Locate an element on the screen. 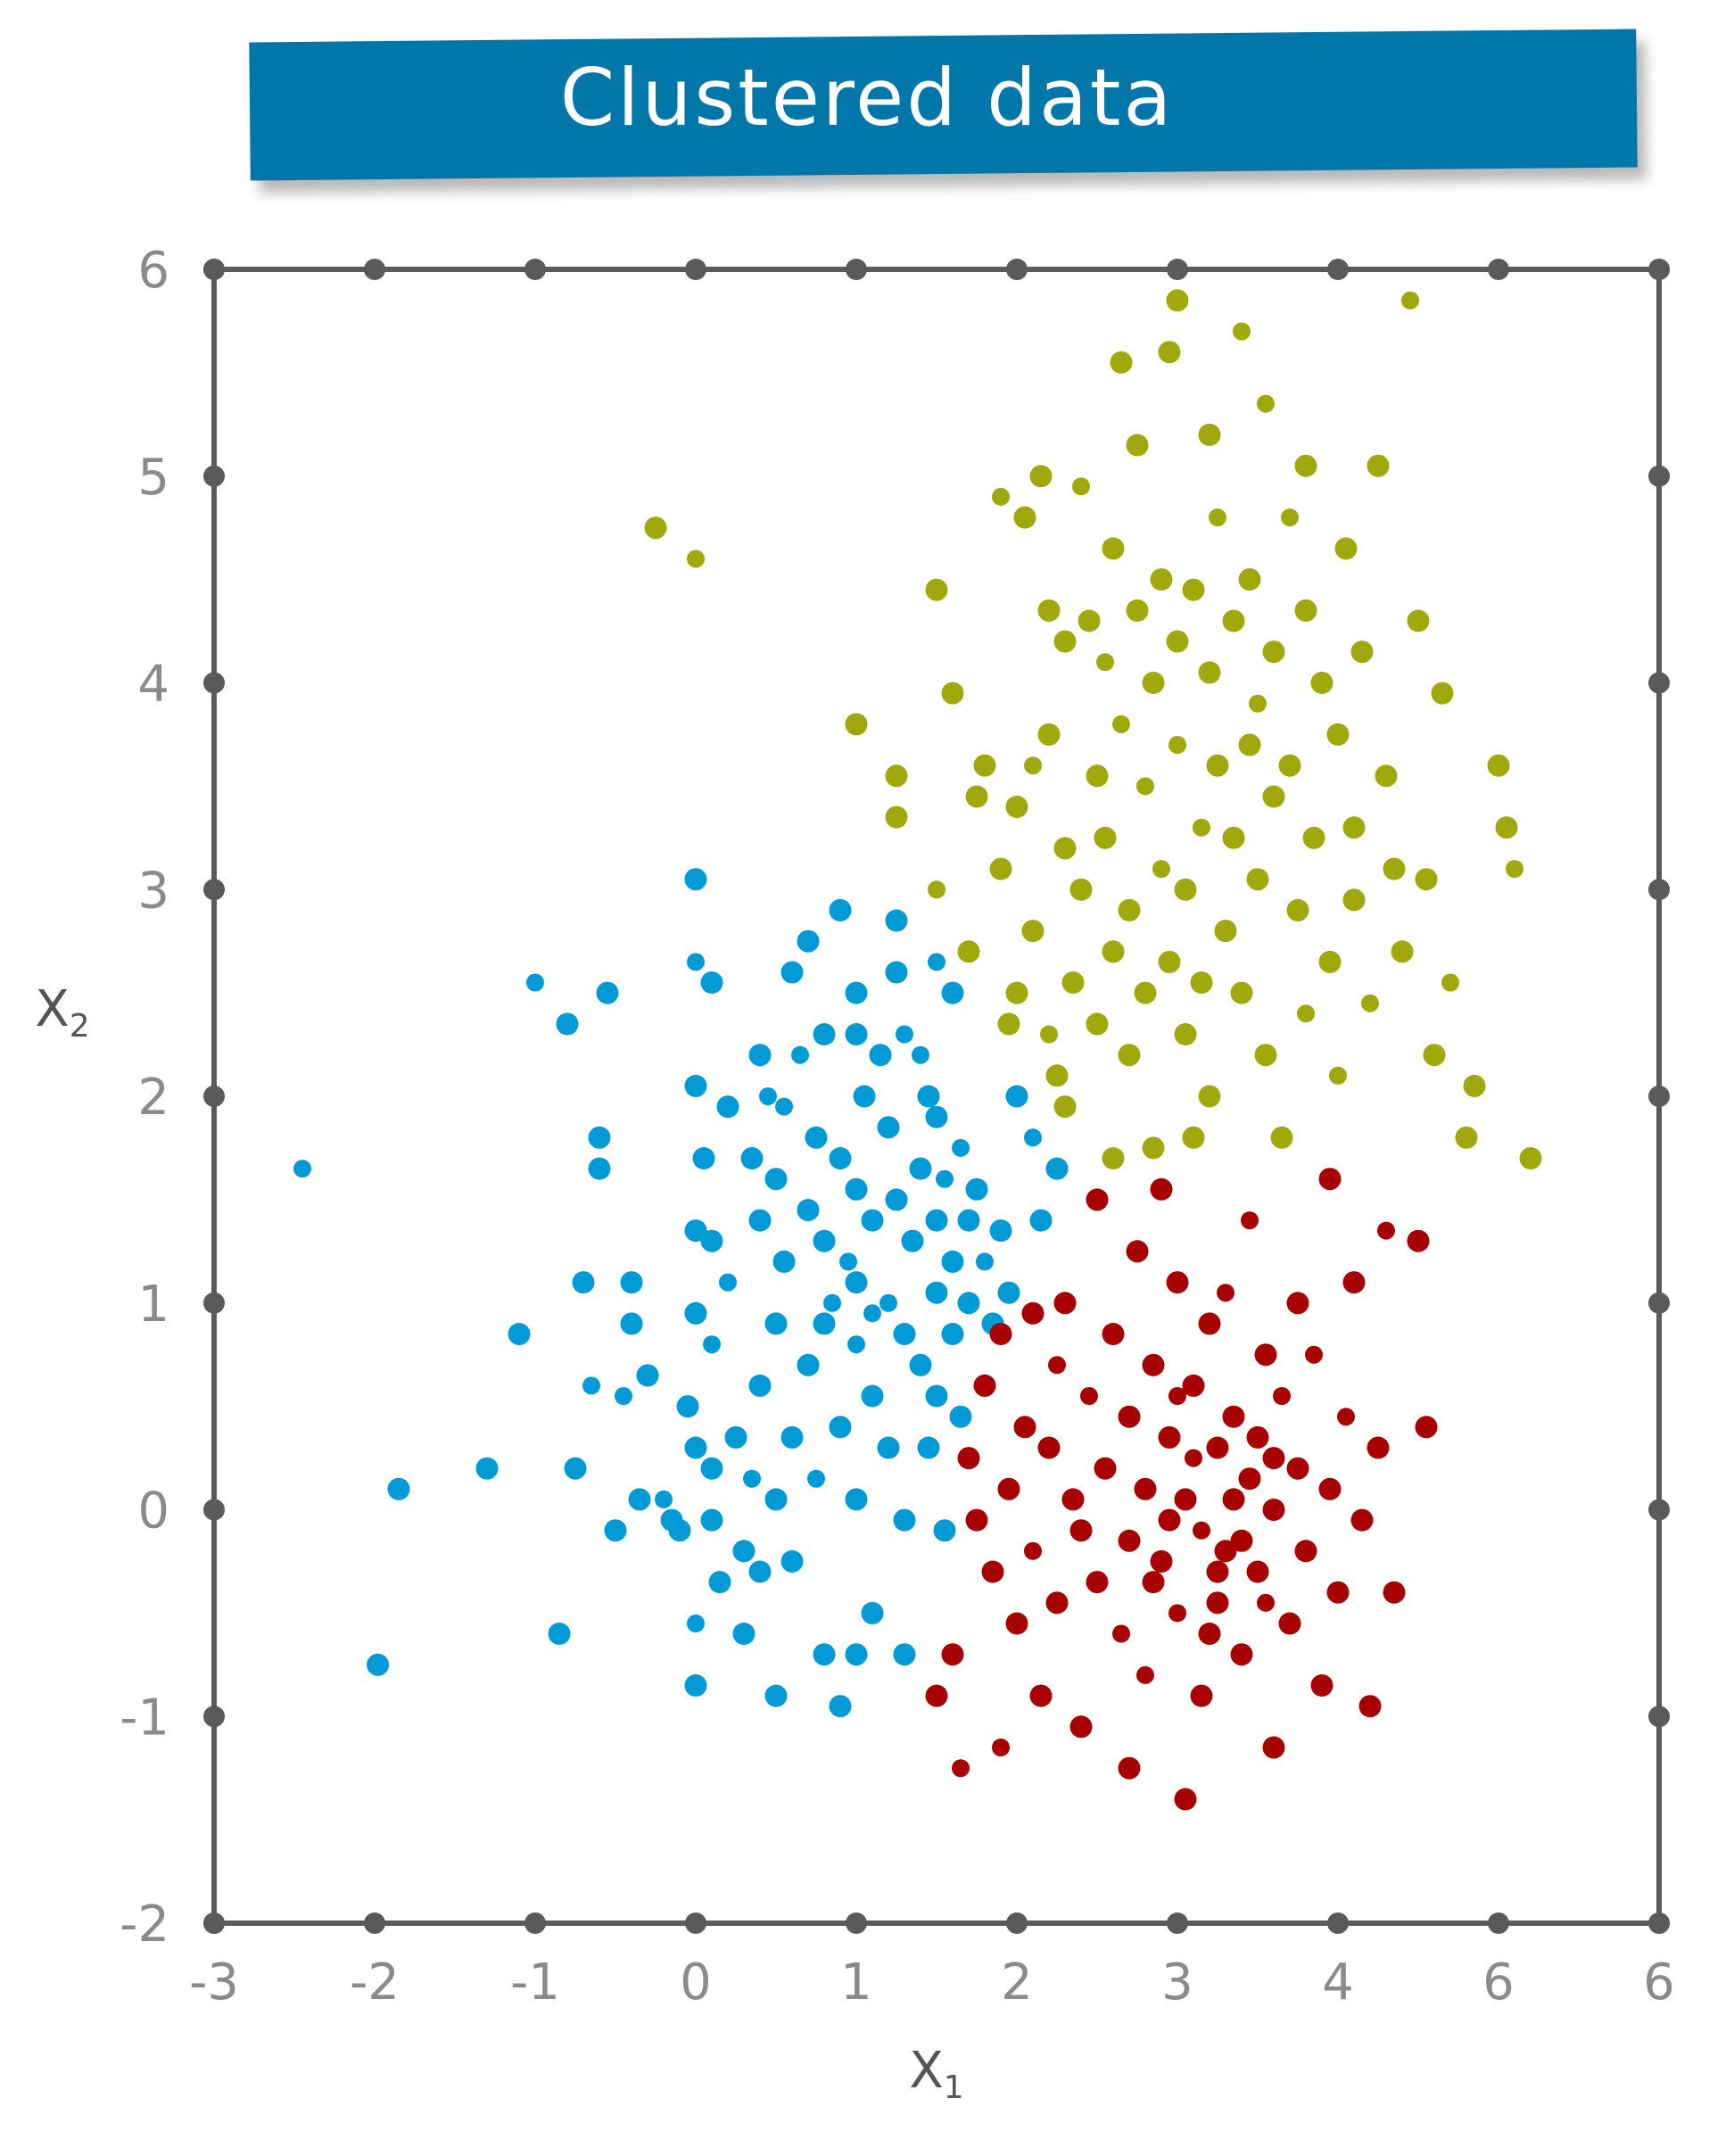 The height and width of the screenshot is (2156, 1734). x-tick-label: 0 is located at coordinates (696, 1983).